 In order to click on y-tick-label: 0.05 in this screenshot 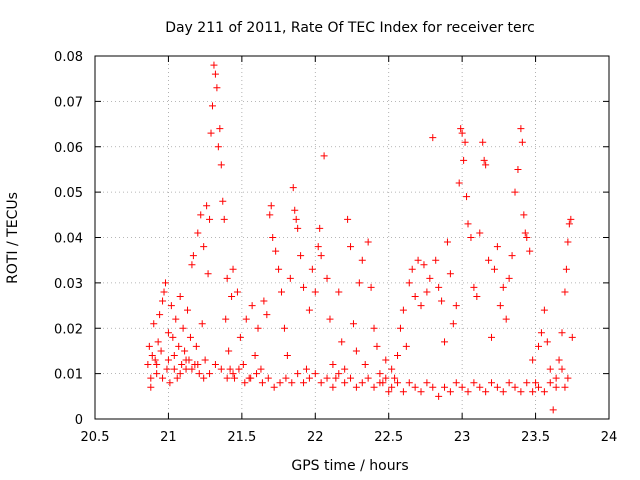, I will do `click(68, 193)`.